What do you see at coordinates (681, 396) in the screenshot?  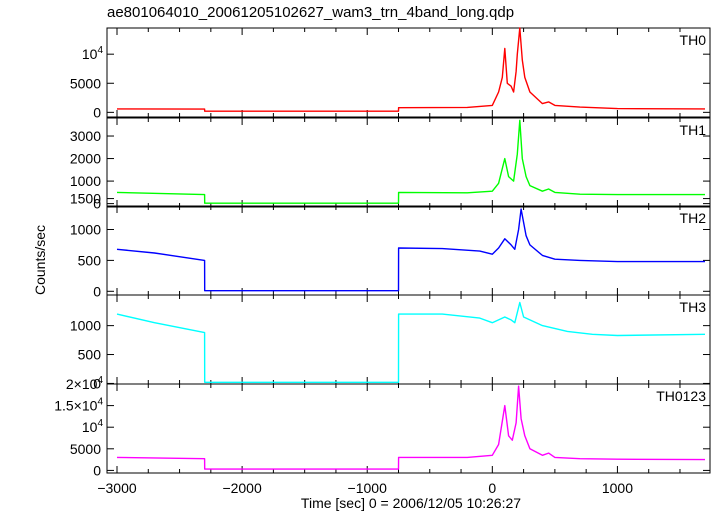 I see `panel-label: TH0123` at bounding box center [681, 396].